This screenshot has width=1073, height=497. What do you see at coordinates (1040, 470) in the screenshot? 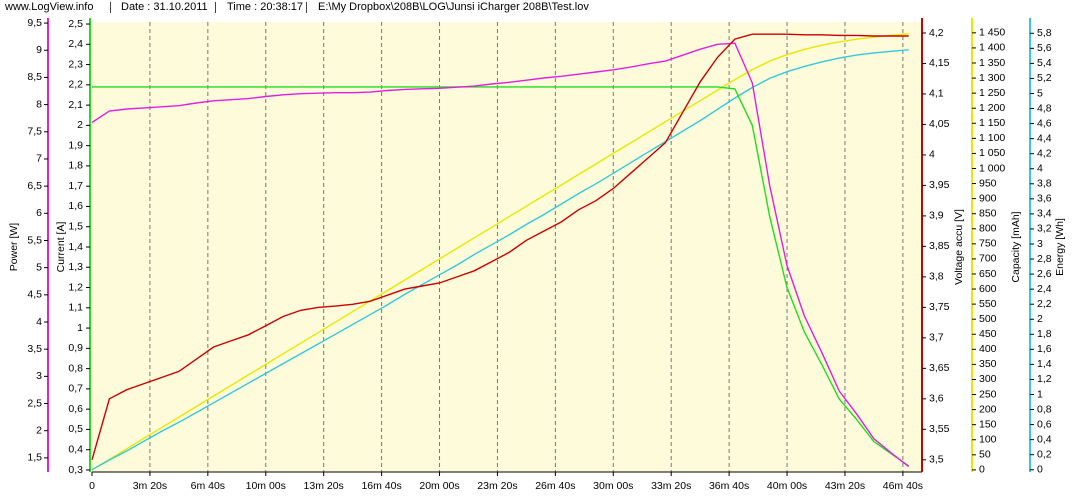
I see `y-tick-label: 0` at bounding box center [1040, 470].